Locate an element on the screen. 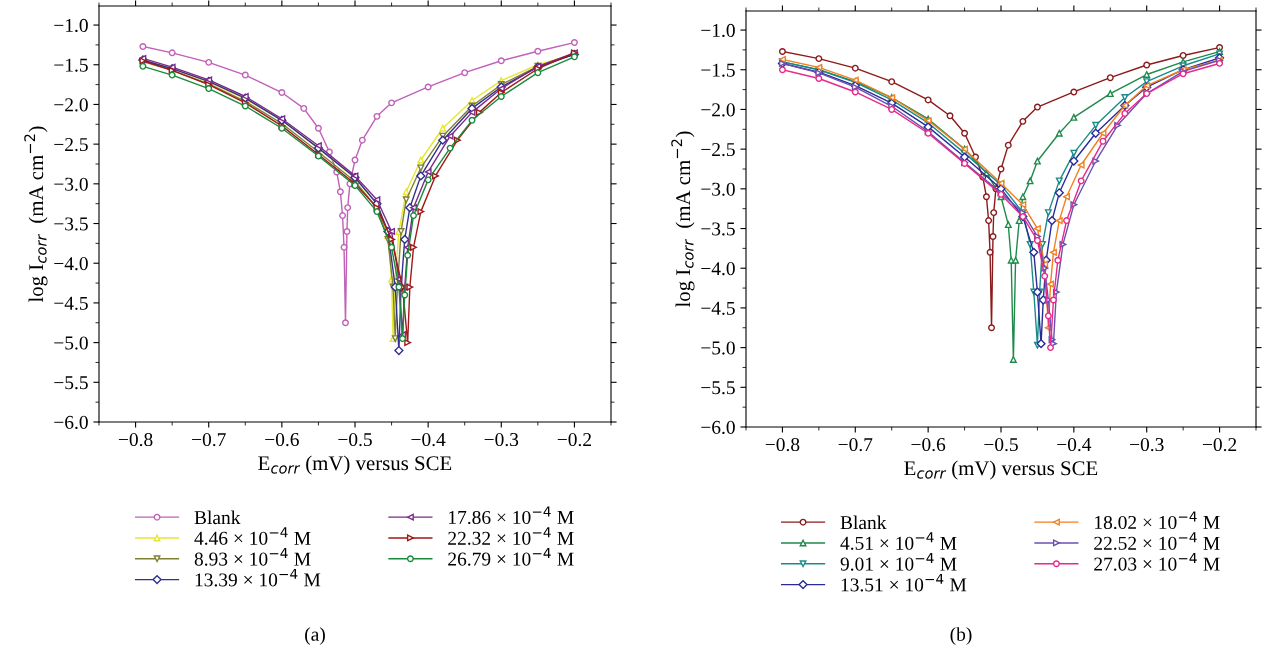 The width and height of the screenshot is (1268, 656). legend-label: 8.93 × 10$^{−4}$ M is located at coordinates (252, 557).